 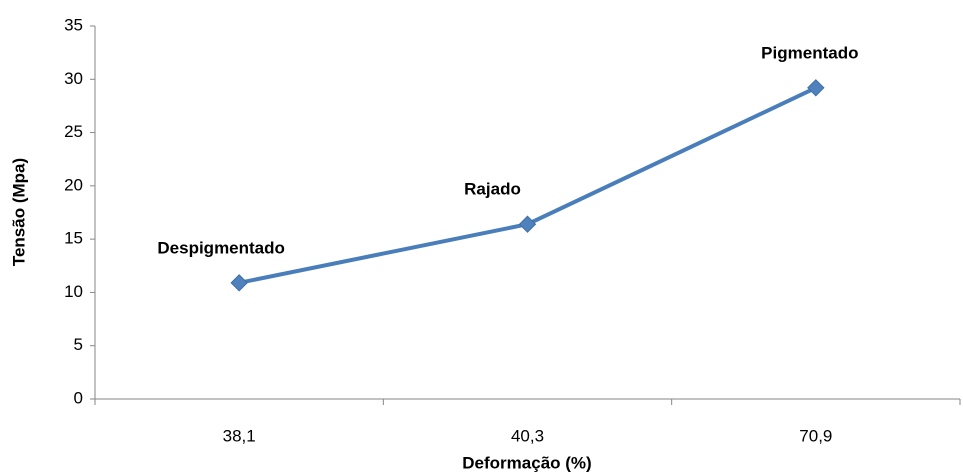 I want to click on y-tick-label: 15, so click(x=73, y=238).